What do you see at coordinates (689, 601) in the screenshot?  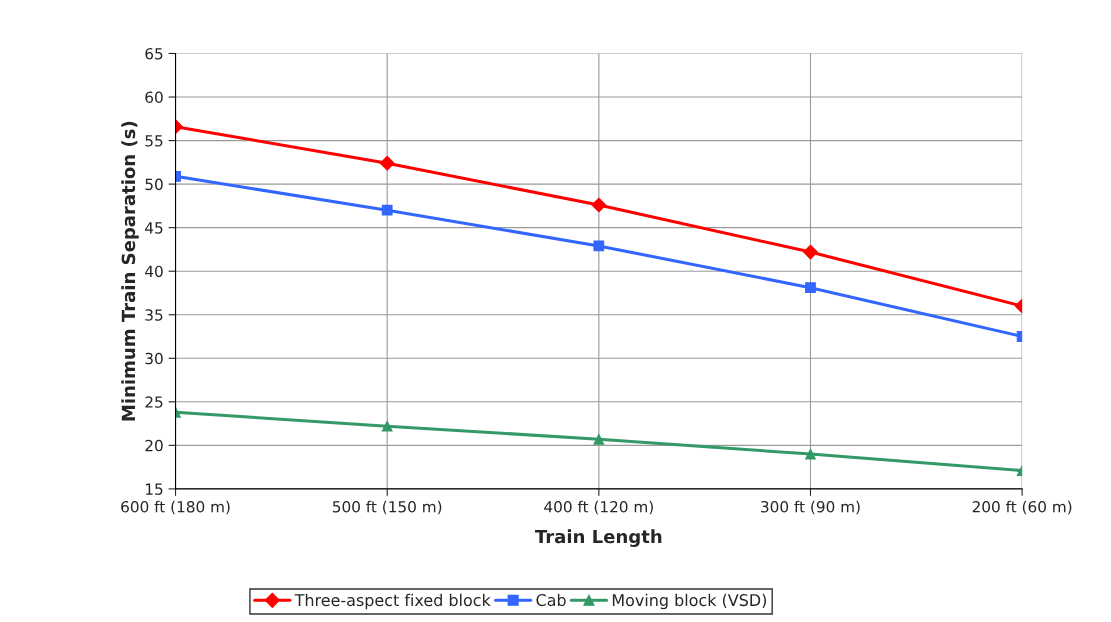 I see `legend-label: Moving block (VSD)` at bounding box center [689, 601].